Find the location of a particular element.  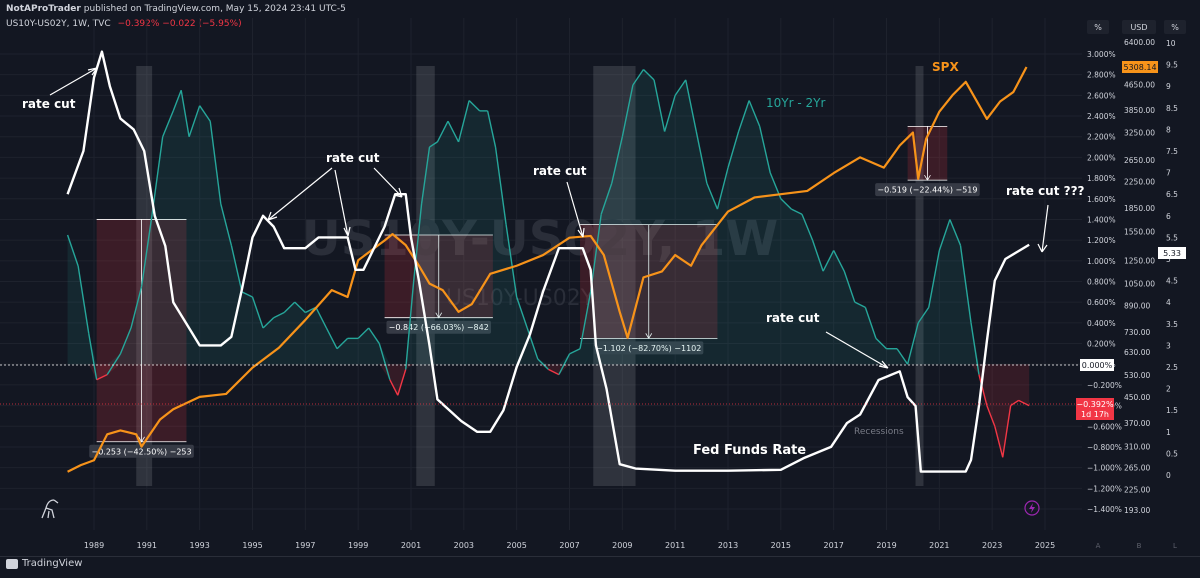

ffr-tick-2: 9 is located at coordinates (1168, 86).